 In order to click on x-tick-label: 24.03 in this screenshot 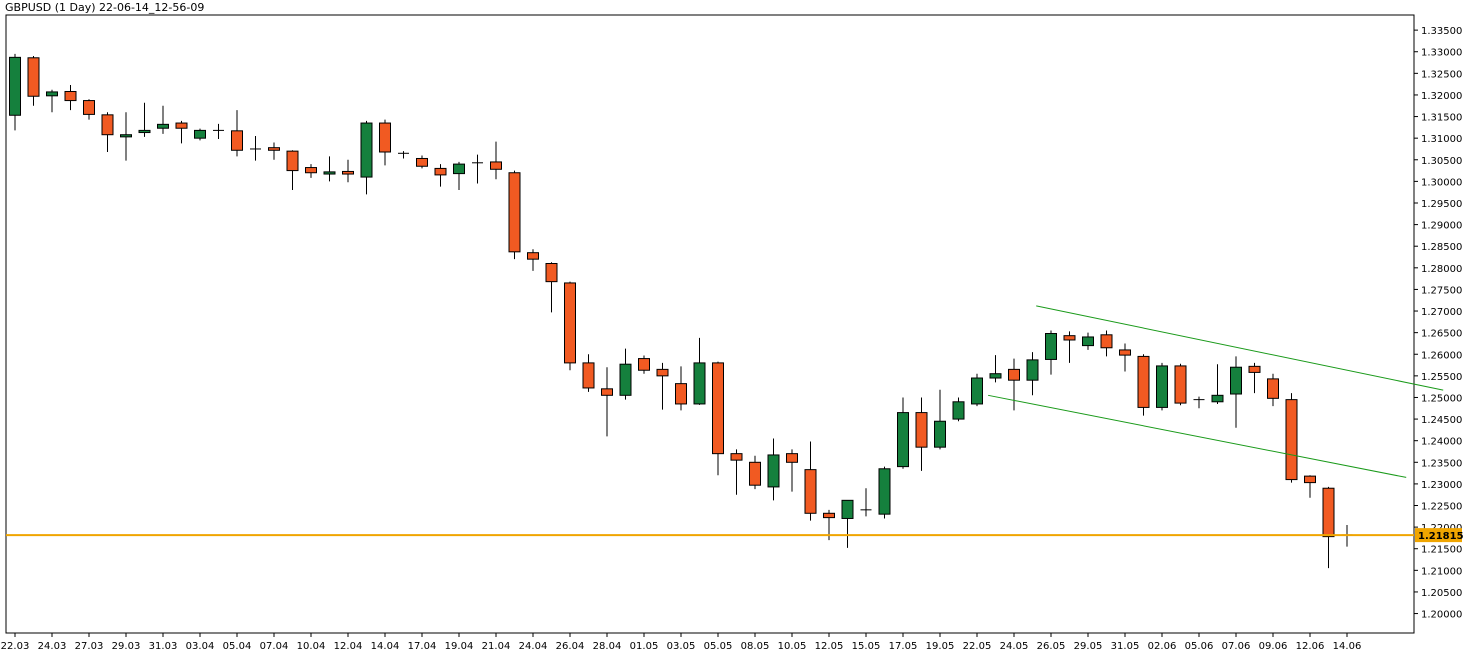, I will do `click(52, 646)`.